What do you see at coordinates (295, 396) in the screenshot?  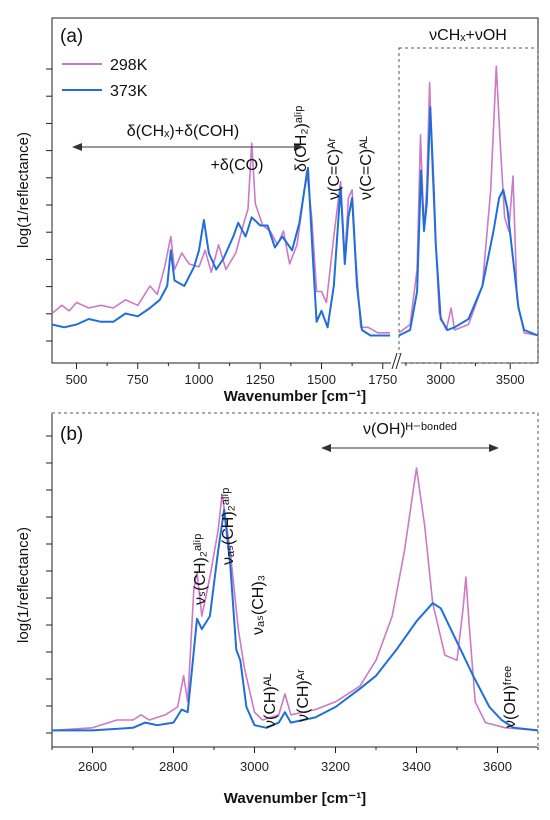 I see `x-axis-title-a: Wavenumber [cm⁻¹]` at bounding box center [295, 396].